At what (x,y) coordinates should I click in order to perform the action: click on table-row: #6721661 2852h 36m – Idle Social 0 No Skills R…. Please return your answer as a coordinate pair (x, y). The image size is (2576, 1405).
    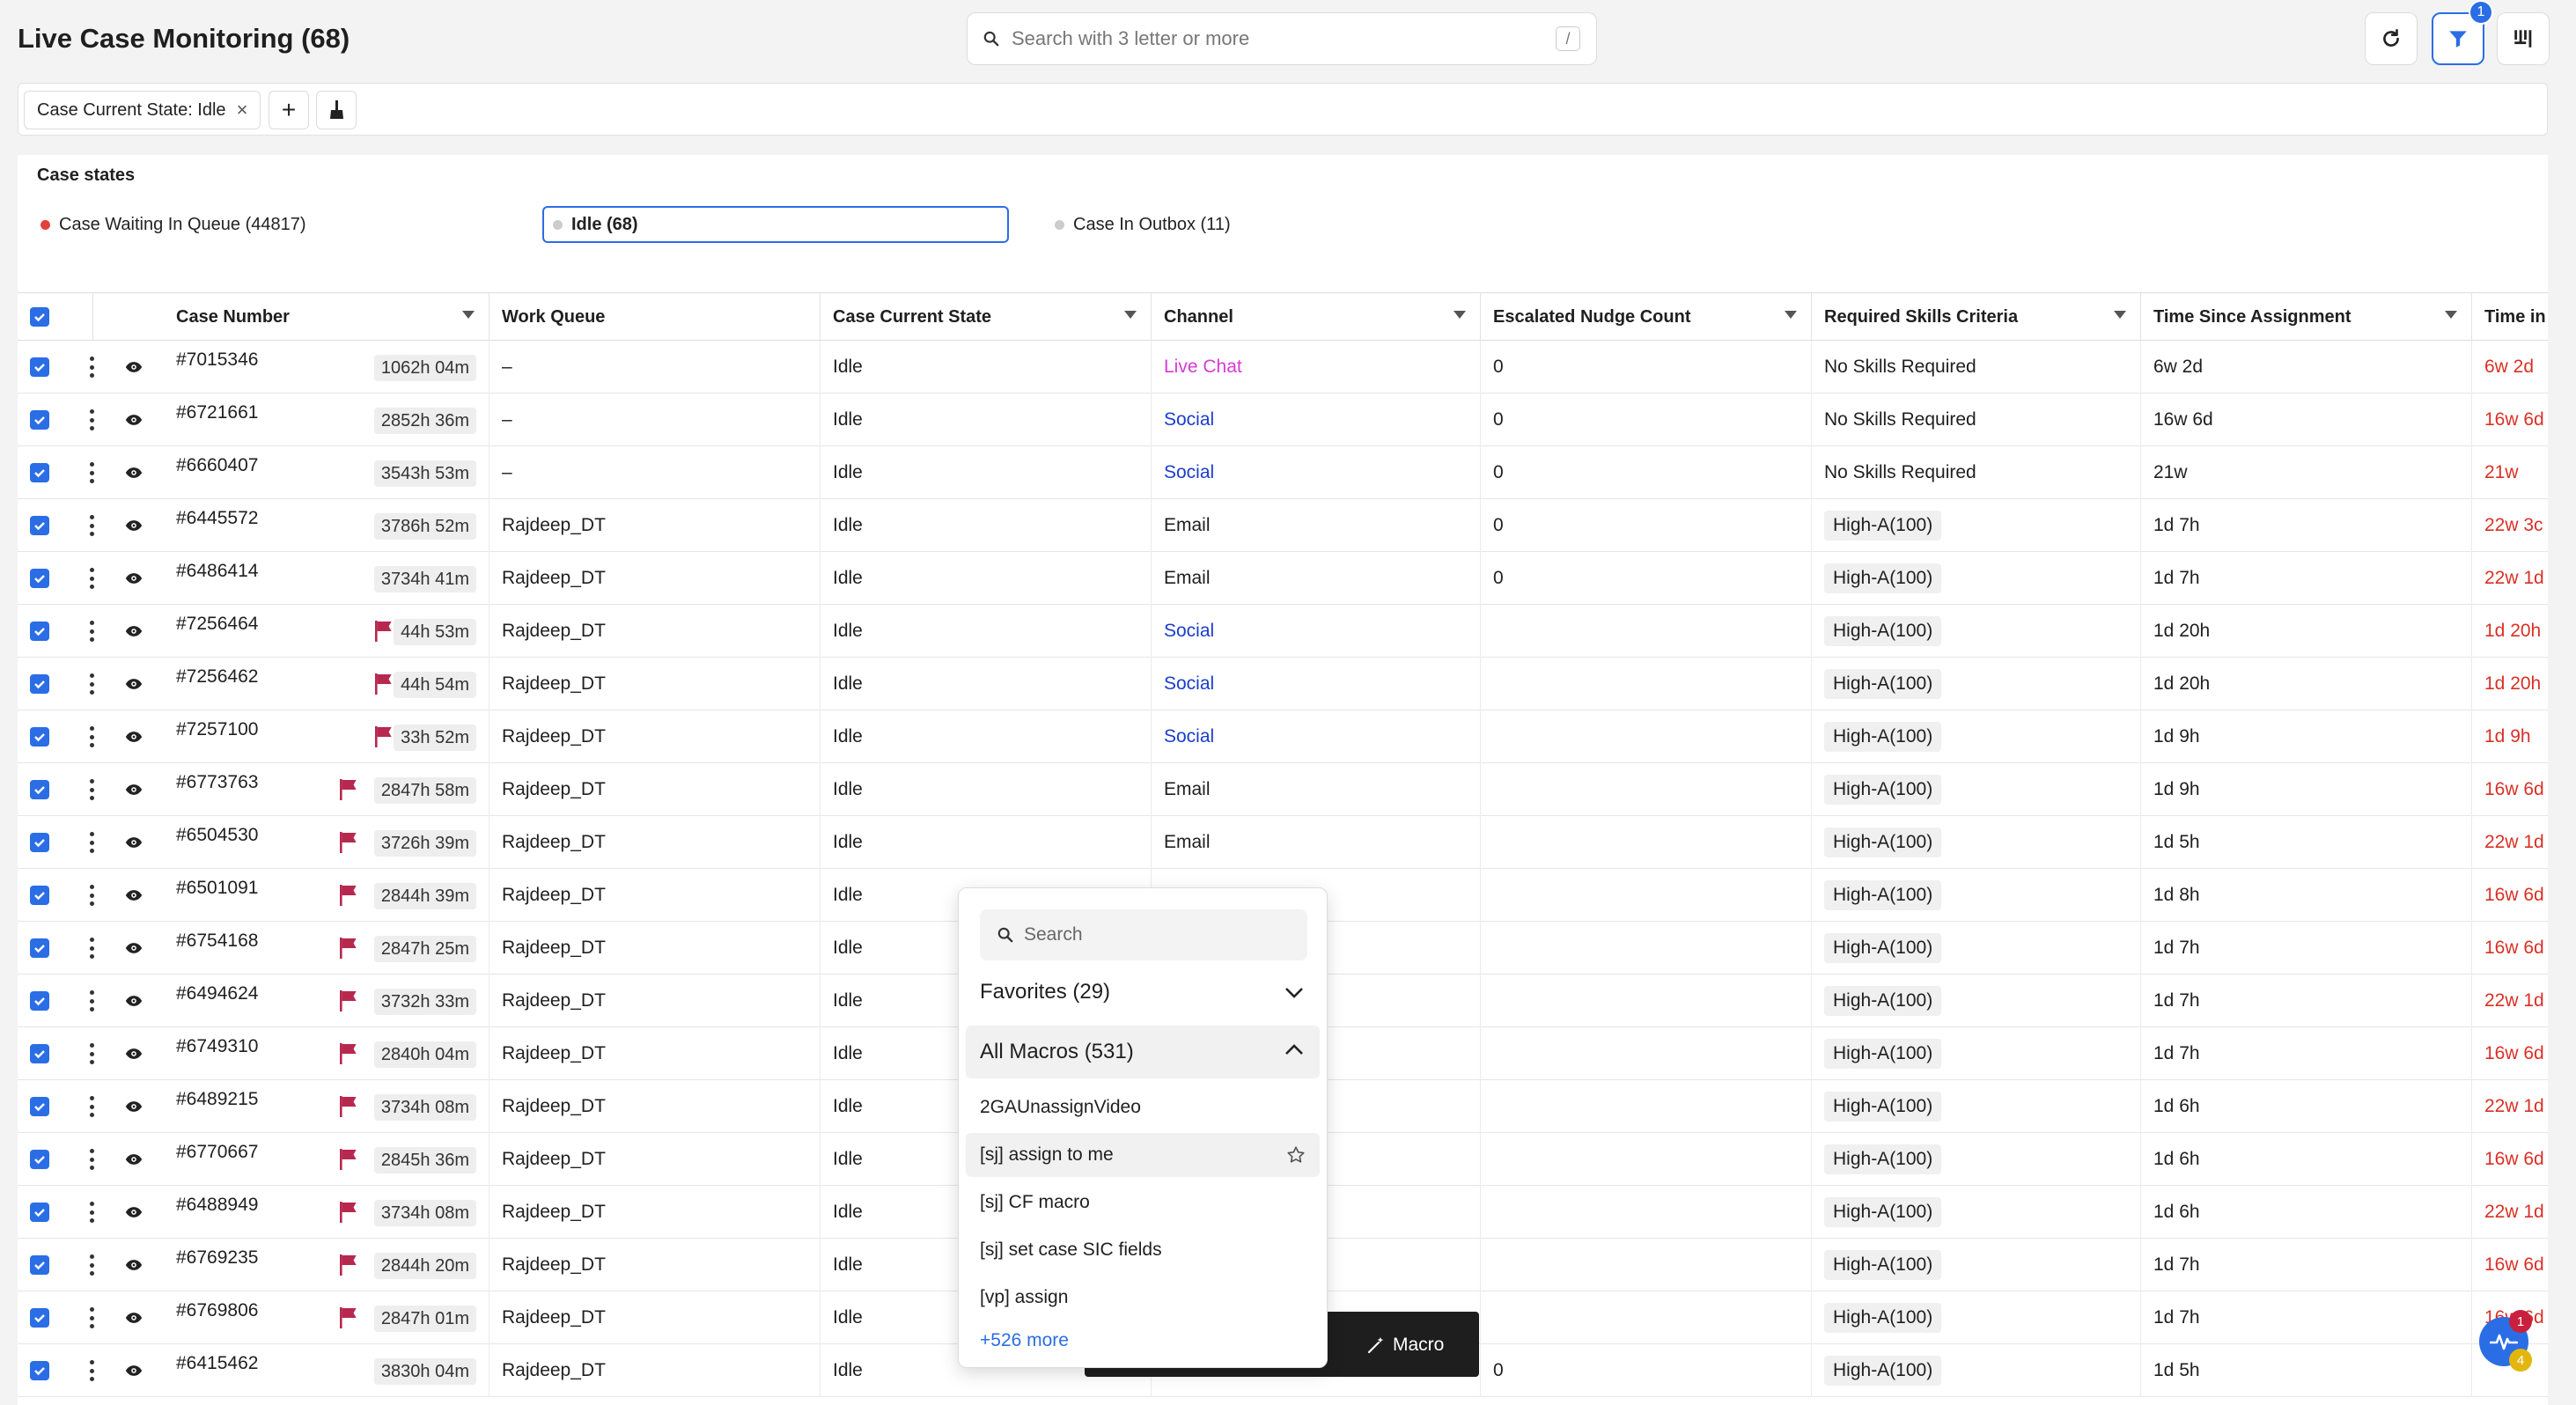
    Looking at the image, I should click on (1283, 420).